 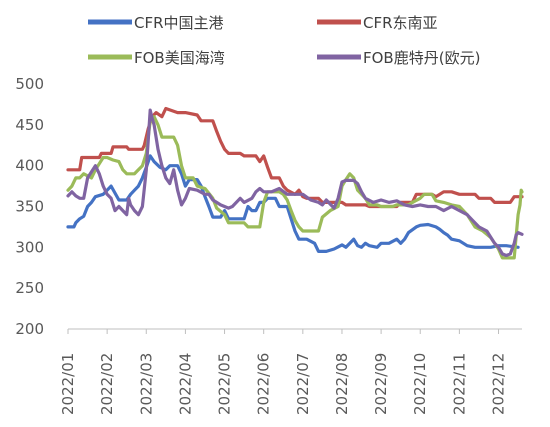 I want to click on legend-label-2: CFR东南亚, so click(x=400, y=23).